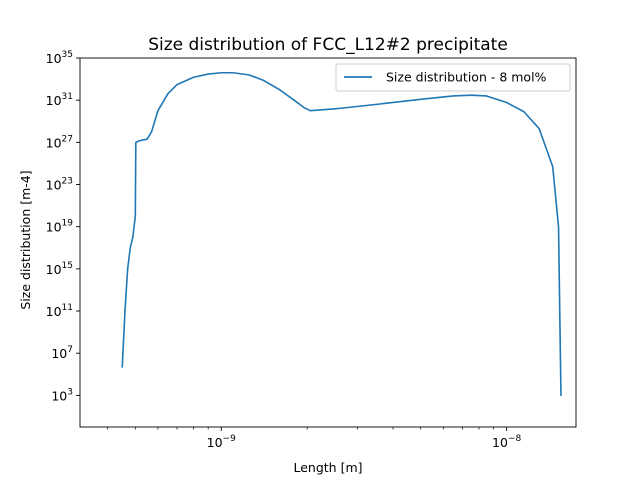  What do you see at coordinates (62, 395) in the screenshot?
I see `y-tick-label: 103` at bounding box center [62, 395].